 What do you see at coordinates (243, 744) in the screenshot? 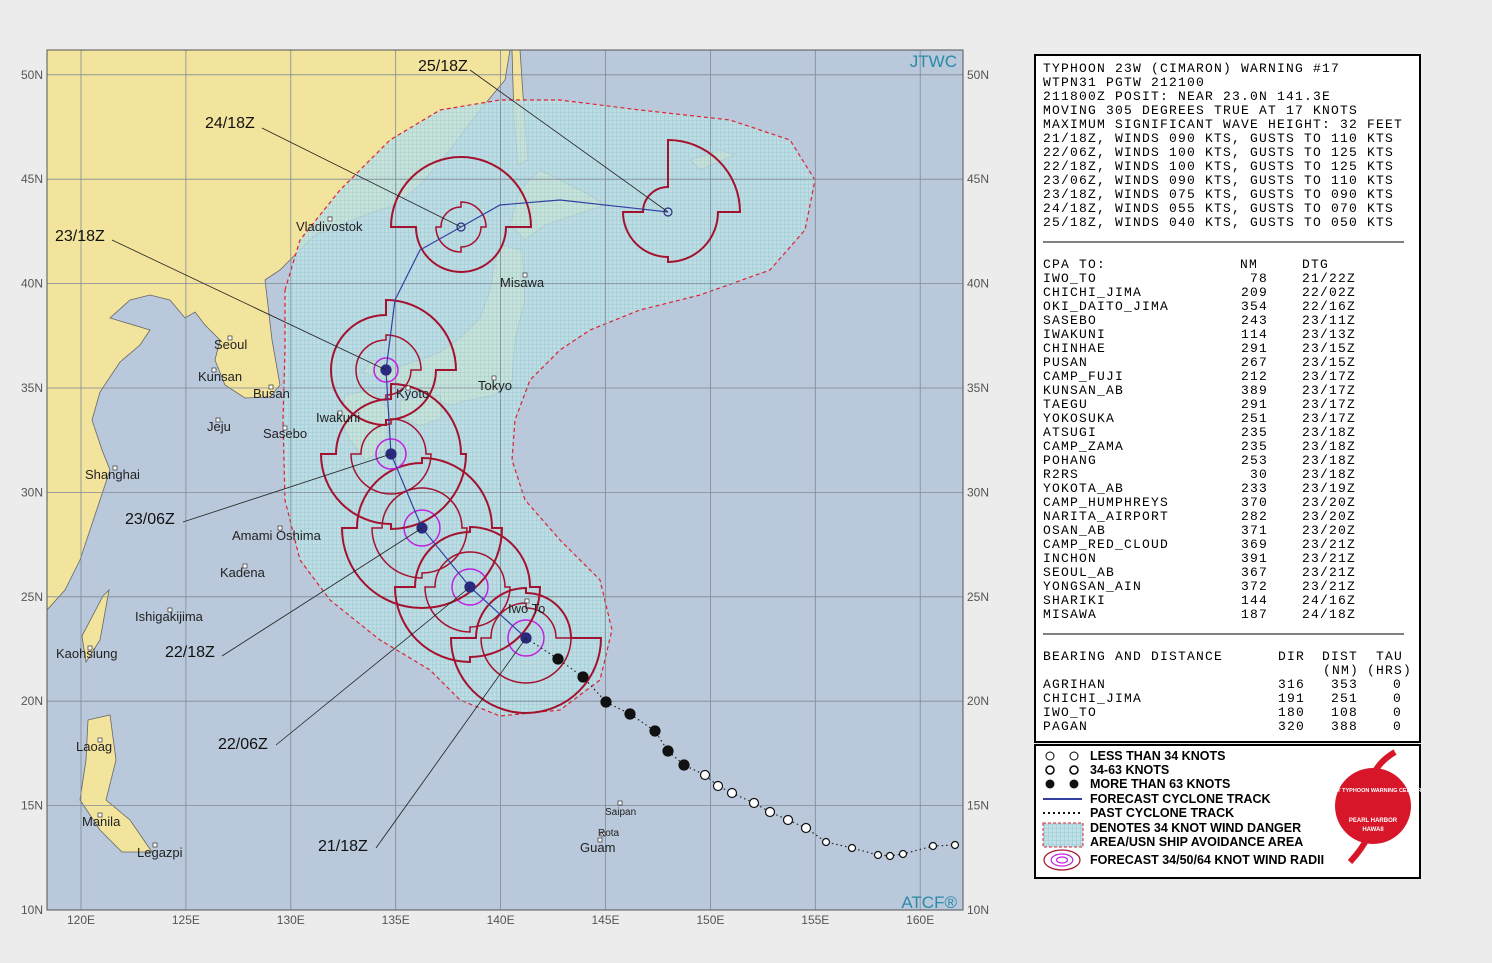
I see `time-label: 22/06Z` at bounding box center [243, 744].